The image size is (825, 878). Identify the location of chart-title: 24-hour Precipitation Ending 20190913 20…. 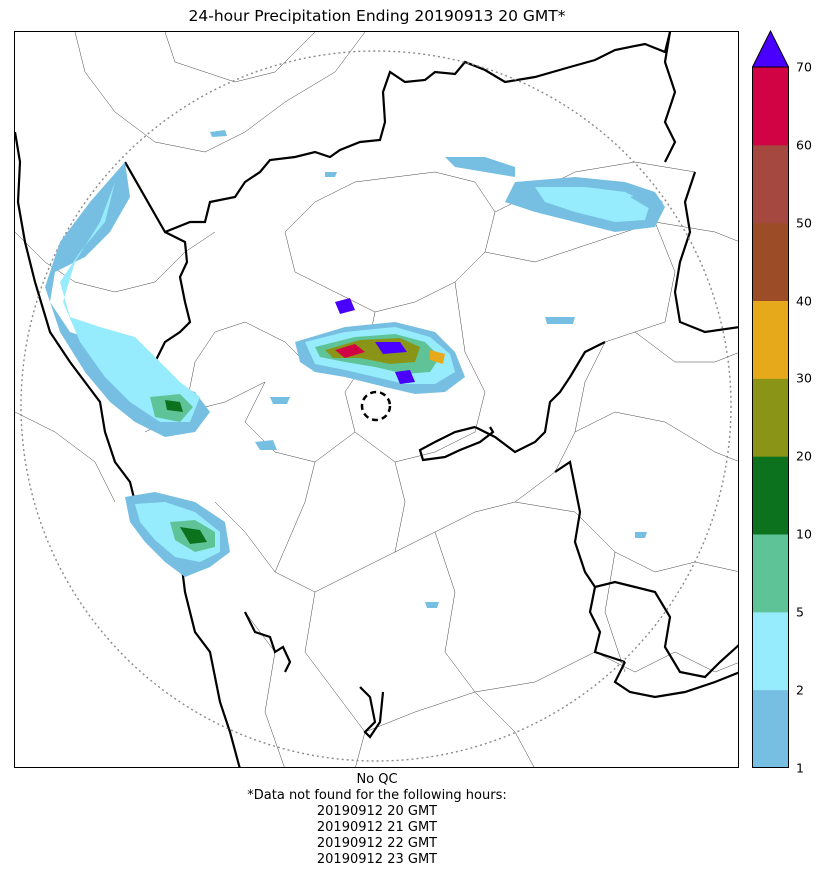
(377, 16).